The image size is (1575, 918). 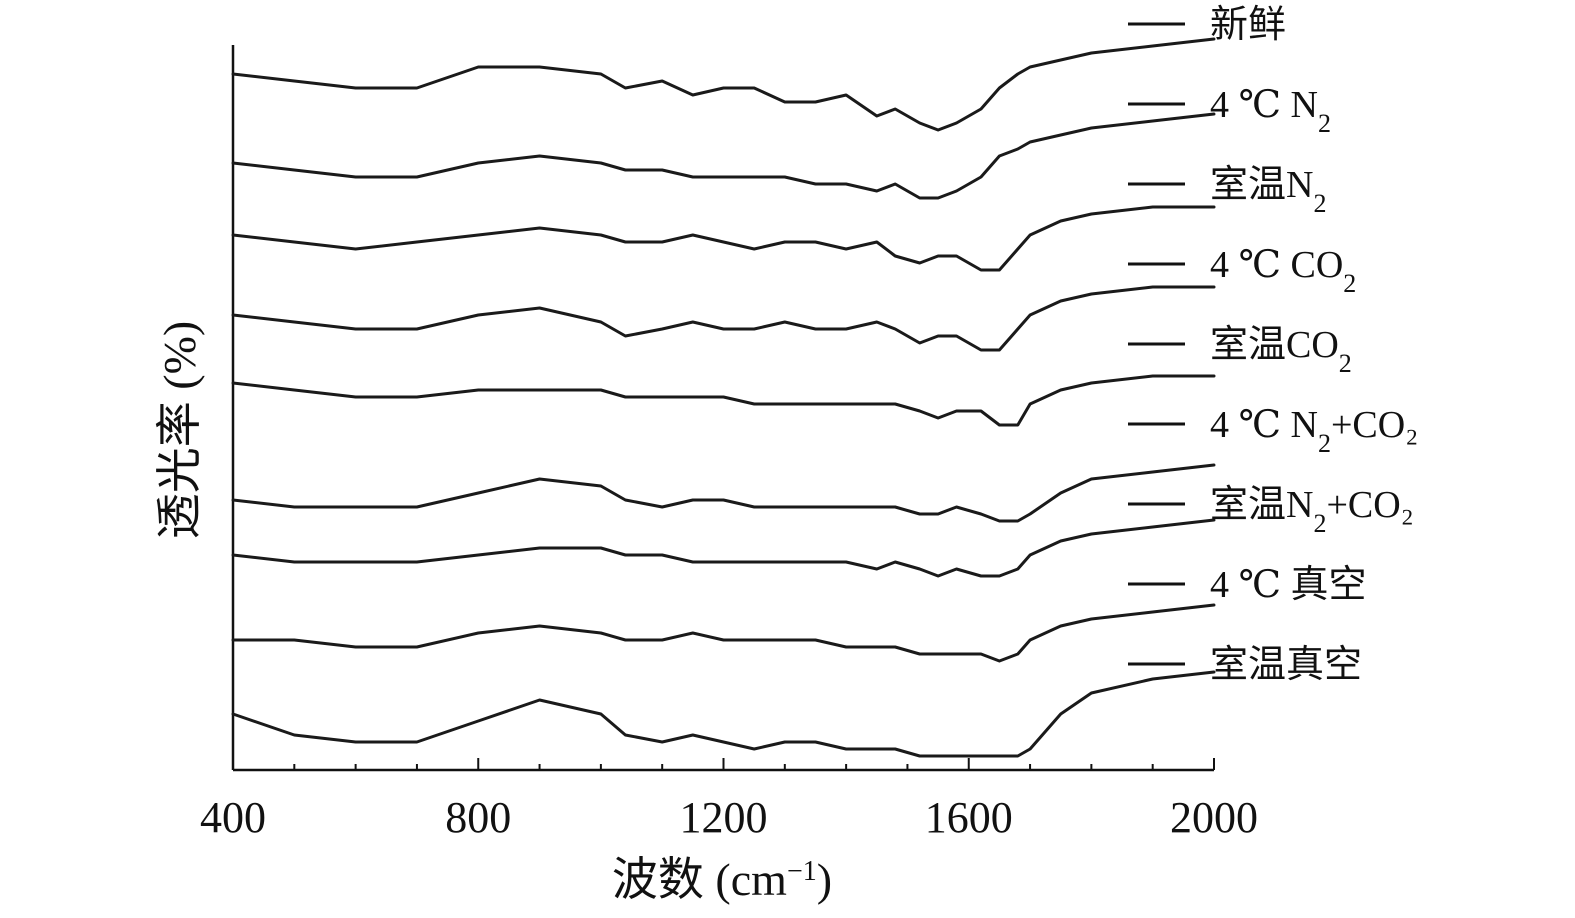 I want to click on legend-label-text: 室温真空, so click(x=1286, y=665).